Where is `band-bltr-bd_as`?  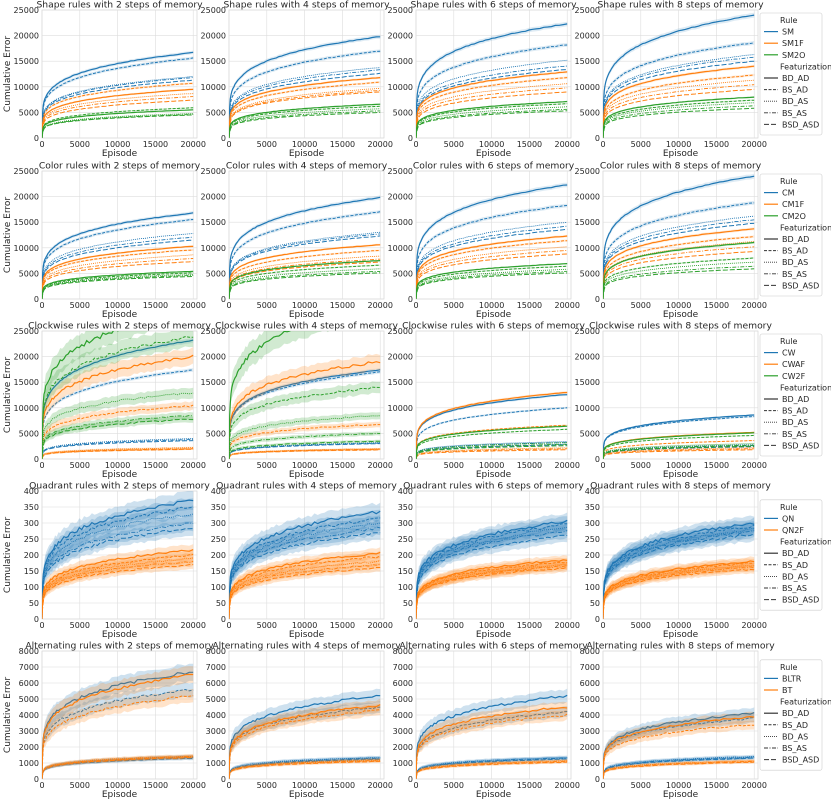 band-bltr-bd_as is located at coordinates (305, 767).